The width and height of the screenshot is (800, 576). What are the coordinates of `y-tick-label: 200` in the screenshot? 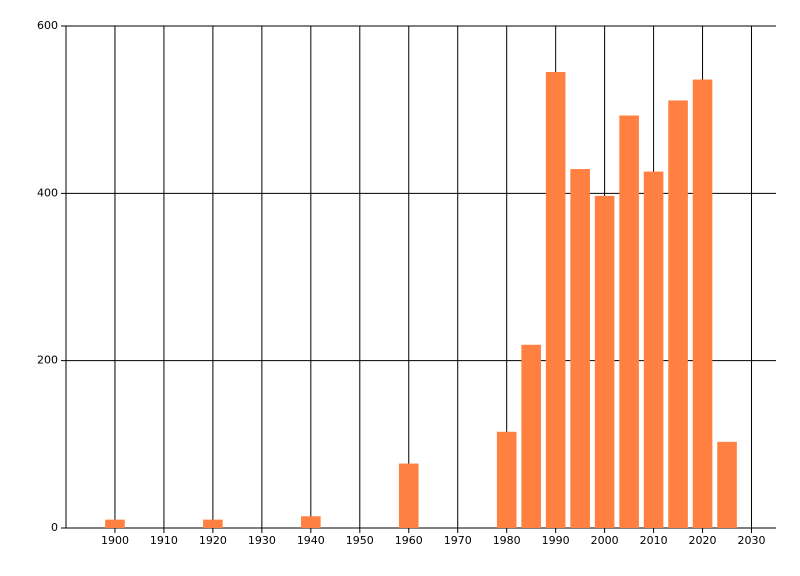 It's located at (47, 360).